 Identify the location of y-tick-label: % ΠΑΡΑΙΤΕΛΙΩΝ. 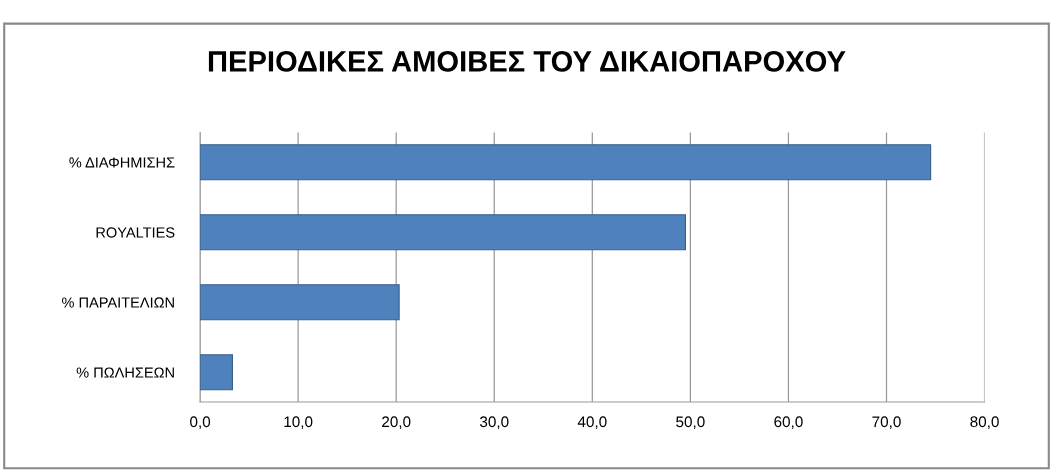
(118, 302).